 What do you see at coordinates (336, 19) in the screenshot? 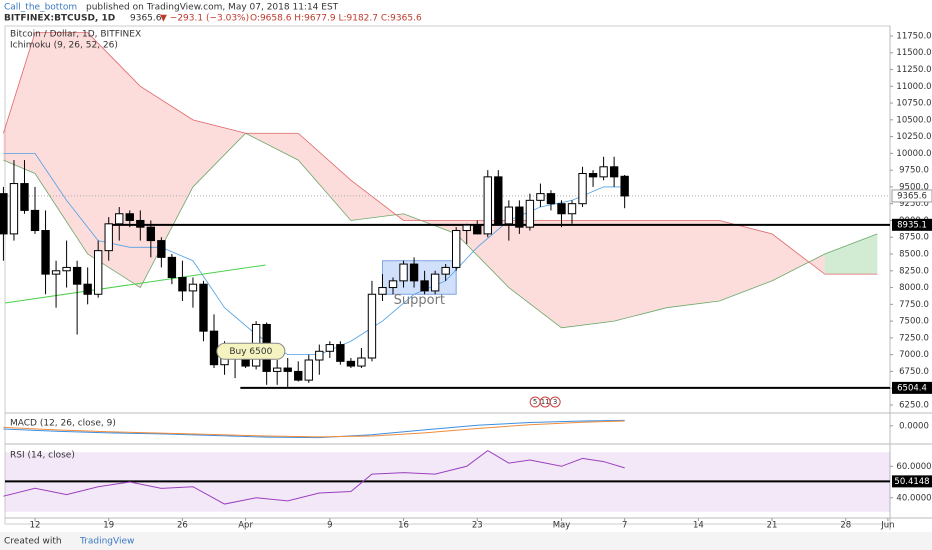
I see `ohlc: O:9658.6 H:9677.9 L:9182.7 C:9365.6` at bounding box center [336, 19].